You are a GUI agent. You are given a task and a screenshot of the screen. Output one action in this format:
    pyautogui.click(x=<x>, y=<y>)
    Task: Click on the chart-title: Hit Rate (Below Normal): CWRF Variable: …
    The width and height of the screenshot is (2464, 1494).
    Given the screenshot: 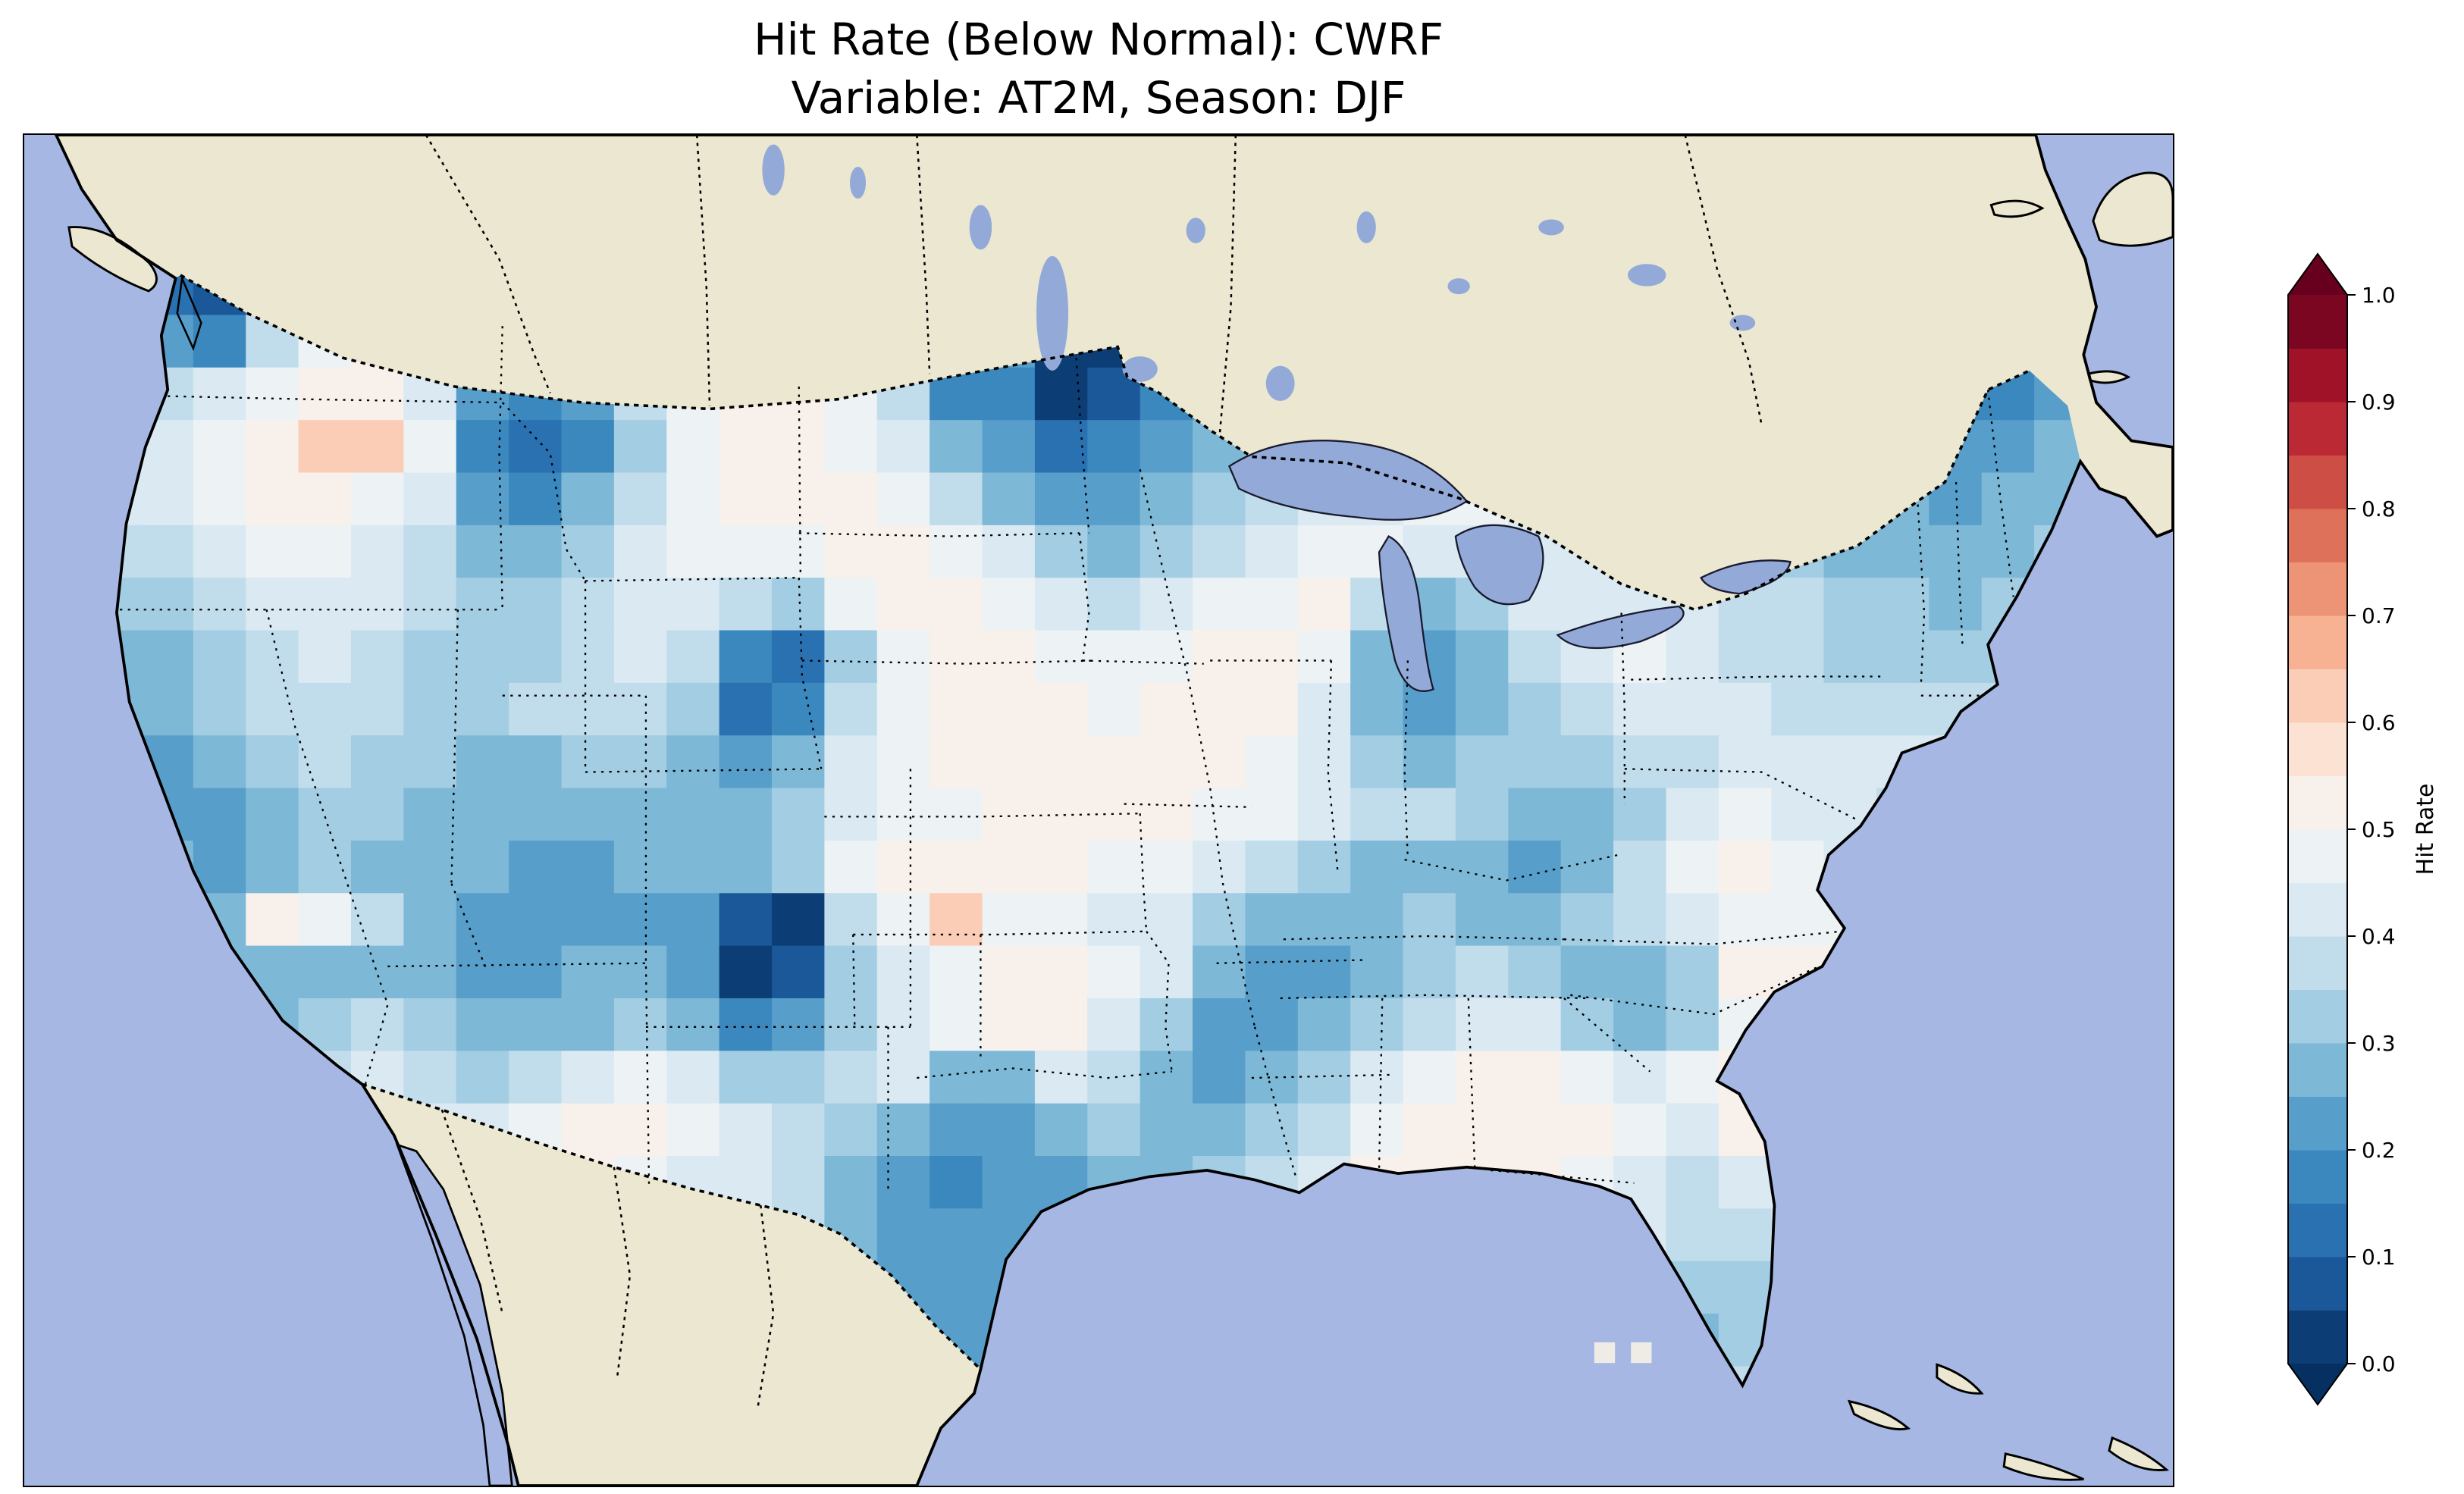 What is the action you would take?
    pyautogui.click(x=1099, y=69)
    